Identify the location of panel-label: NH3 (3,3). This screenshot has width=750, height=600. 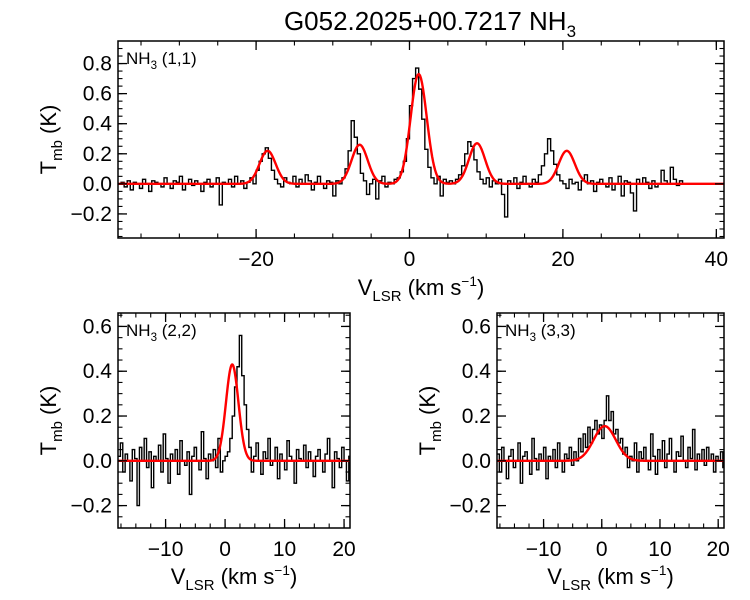
(540, 332).